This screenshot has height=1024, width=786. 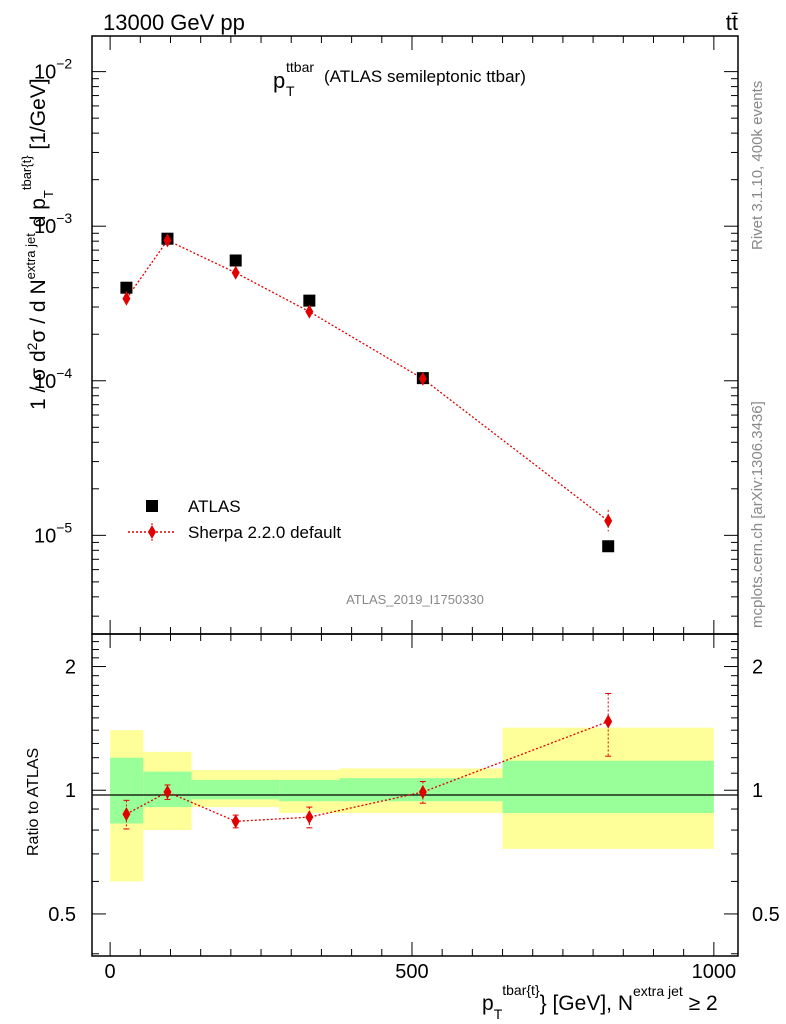 I want to click on legend-sherpa-label: Sherpa 2.2.0 default, so click(x=264, y=532).